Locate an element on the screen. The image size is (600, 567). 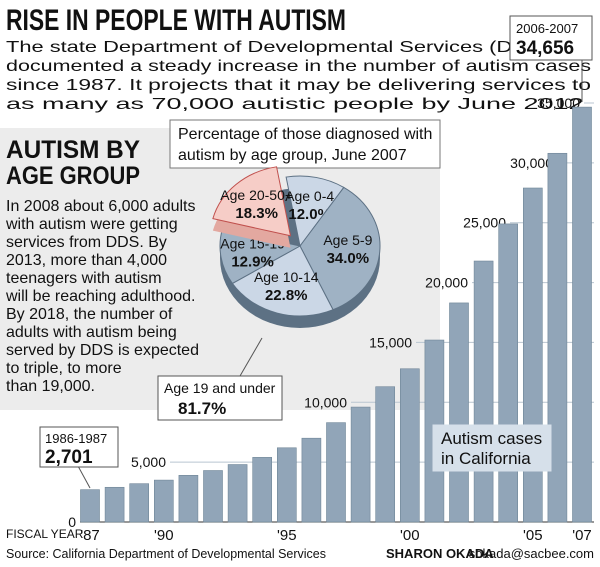
pie-title-box is located at coordinates (305, 144).